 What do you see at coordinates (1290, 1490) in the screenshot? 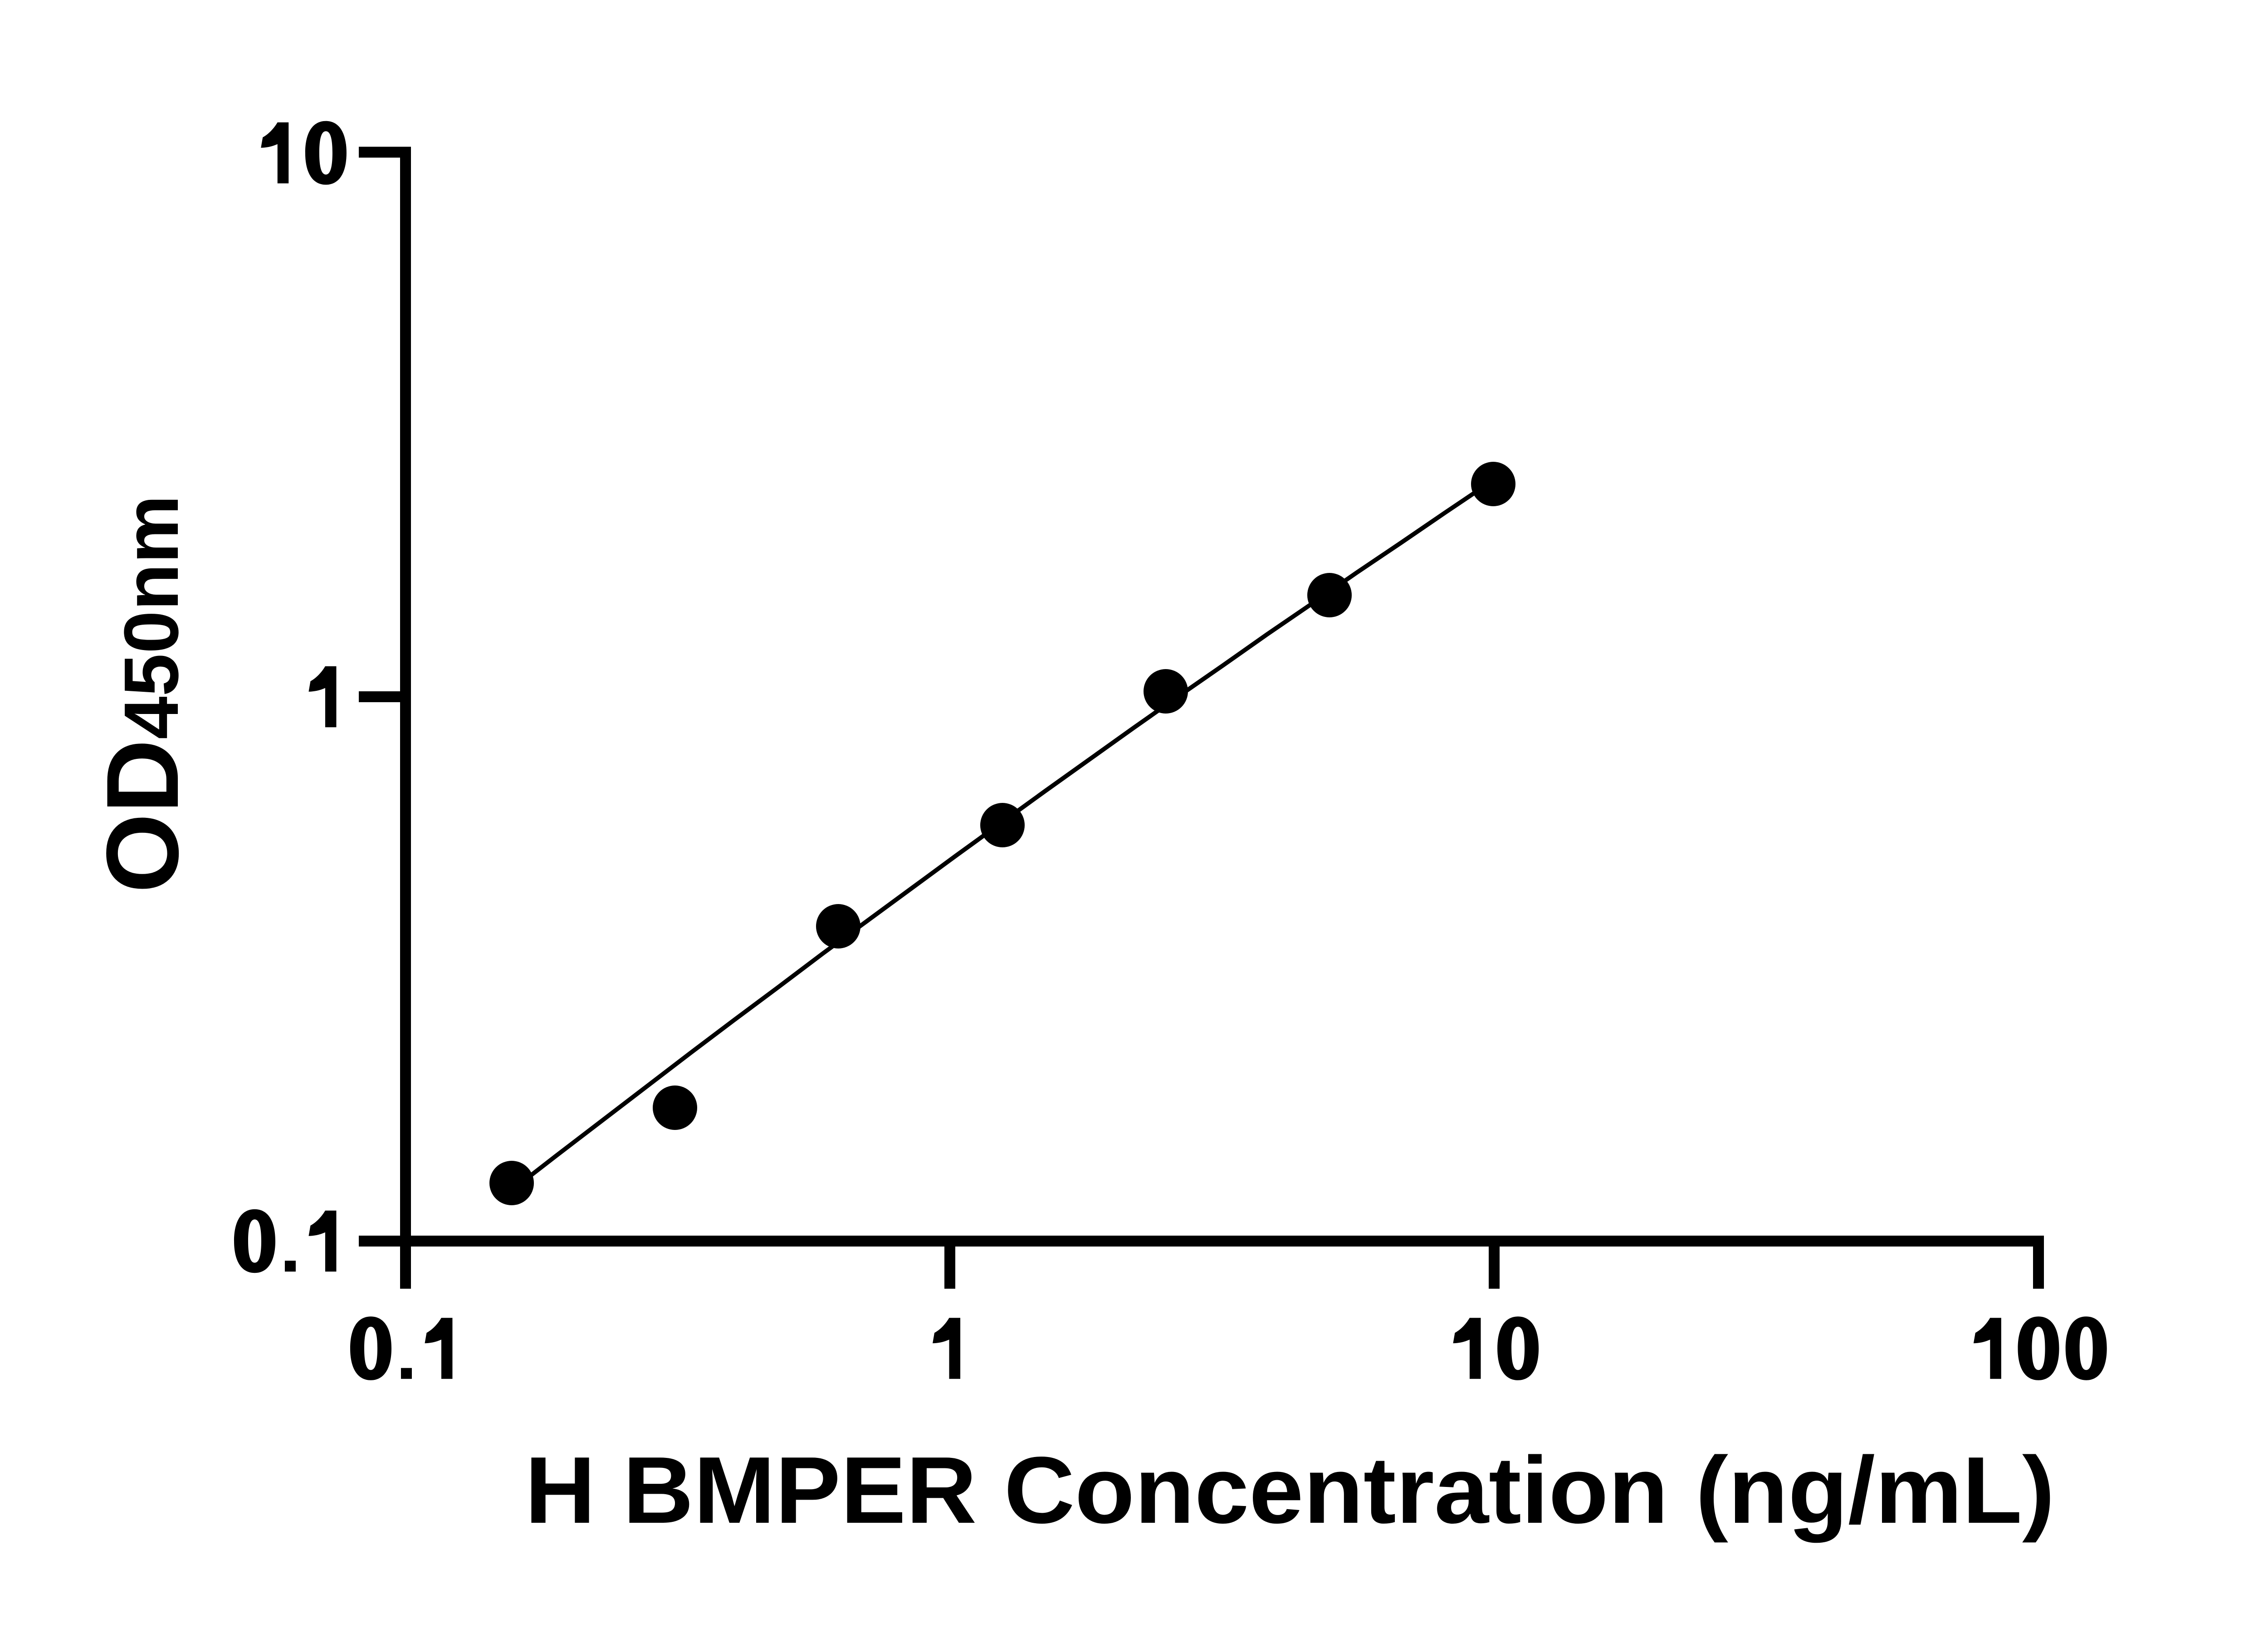
I see `svg-text: H BMPER Concentration (ng/mL)` at bounding box center [1290, 1490].